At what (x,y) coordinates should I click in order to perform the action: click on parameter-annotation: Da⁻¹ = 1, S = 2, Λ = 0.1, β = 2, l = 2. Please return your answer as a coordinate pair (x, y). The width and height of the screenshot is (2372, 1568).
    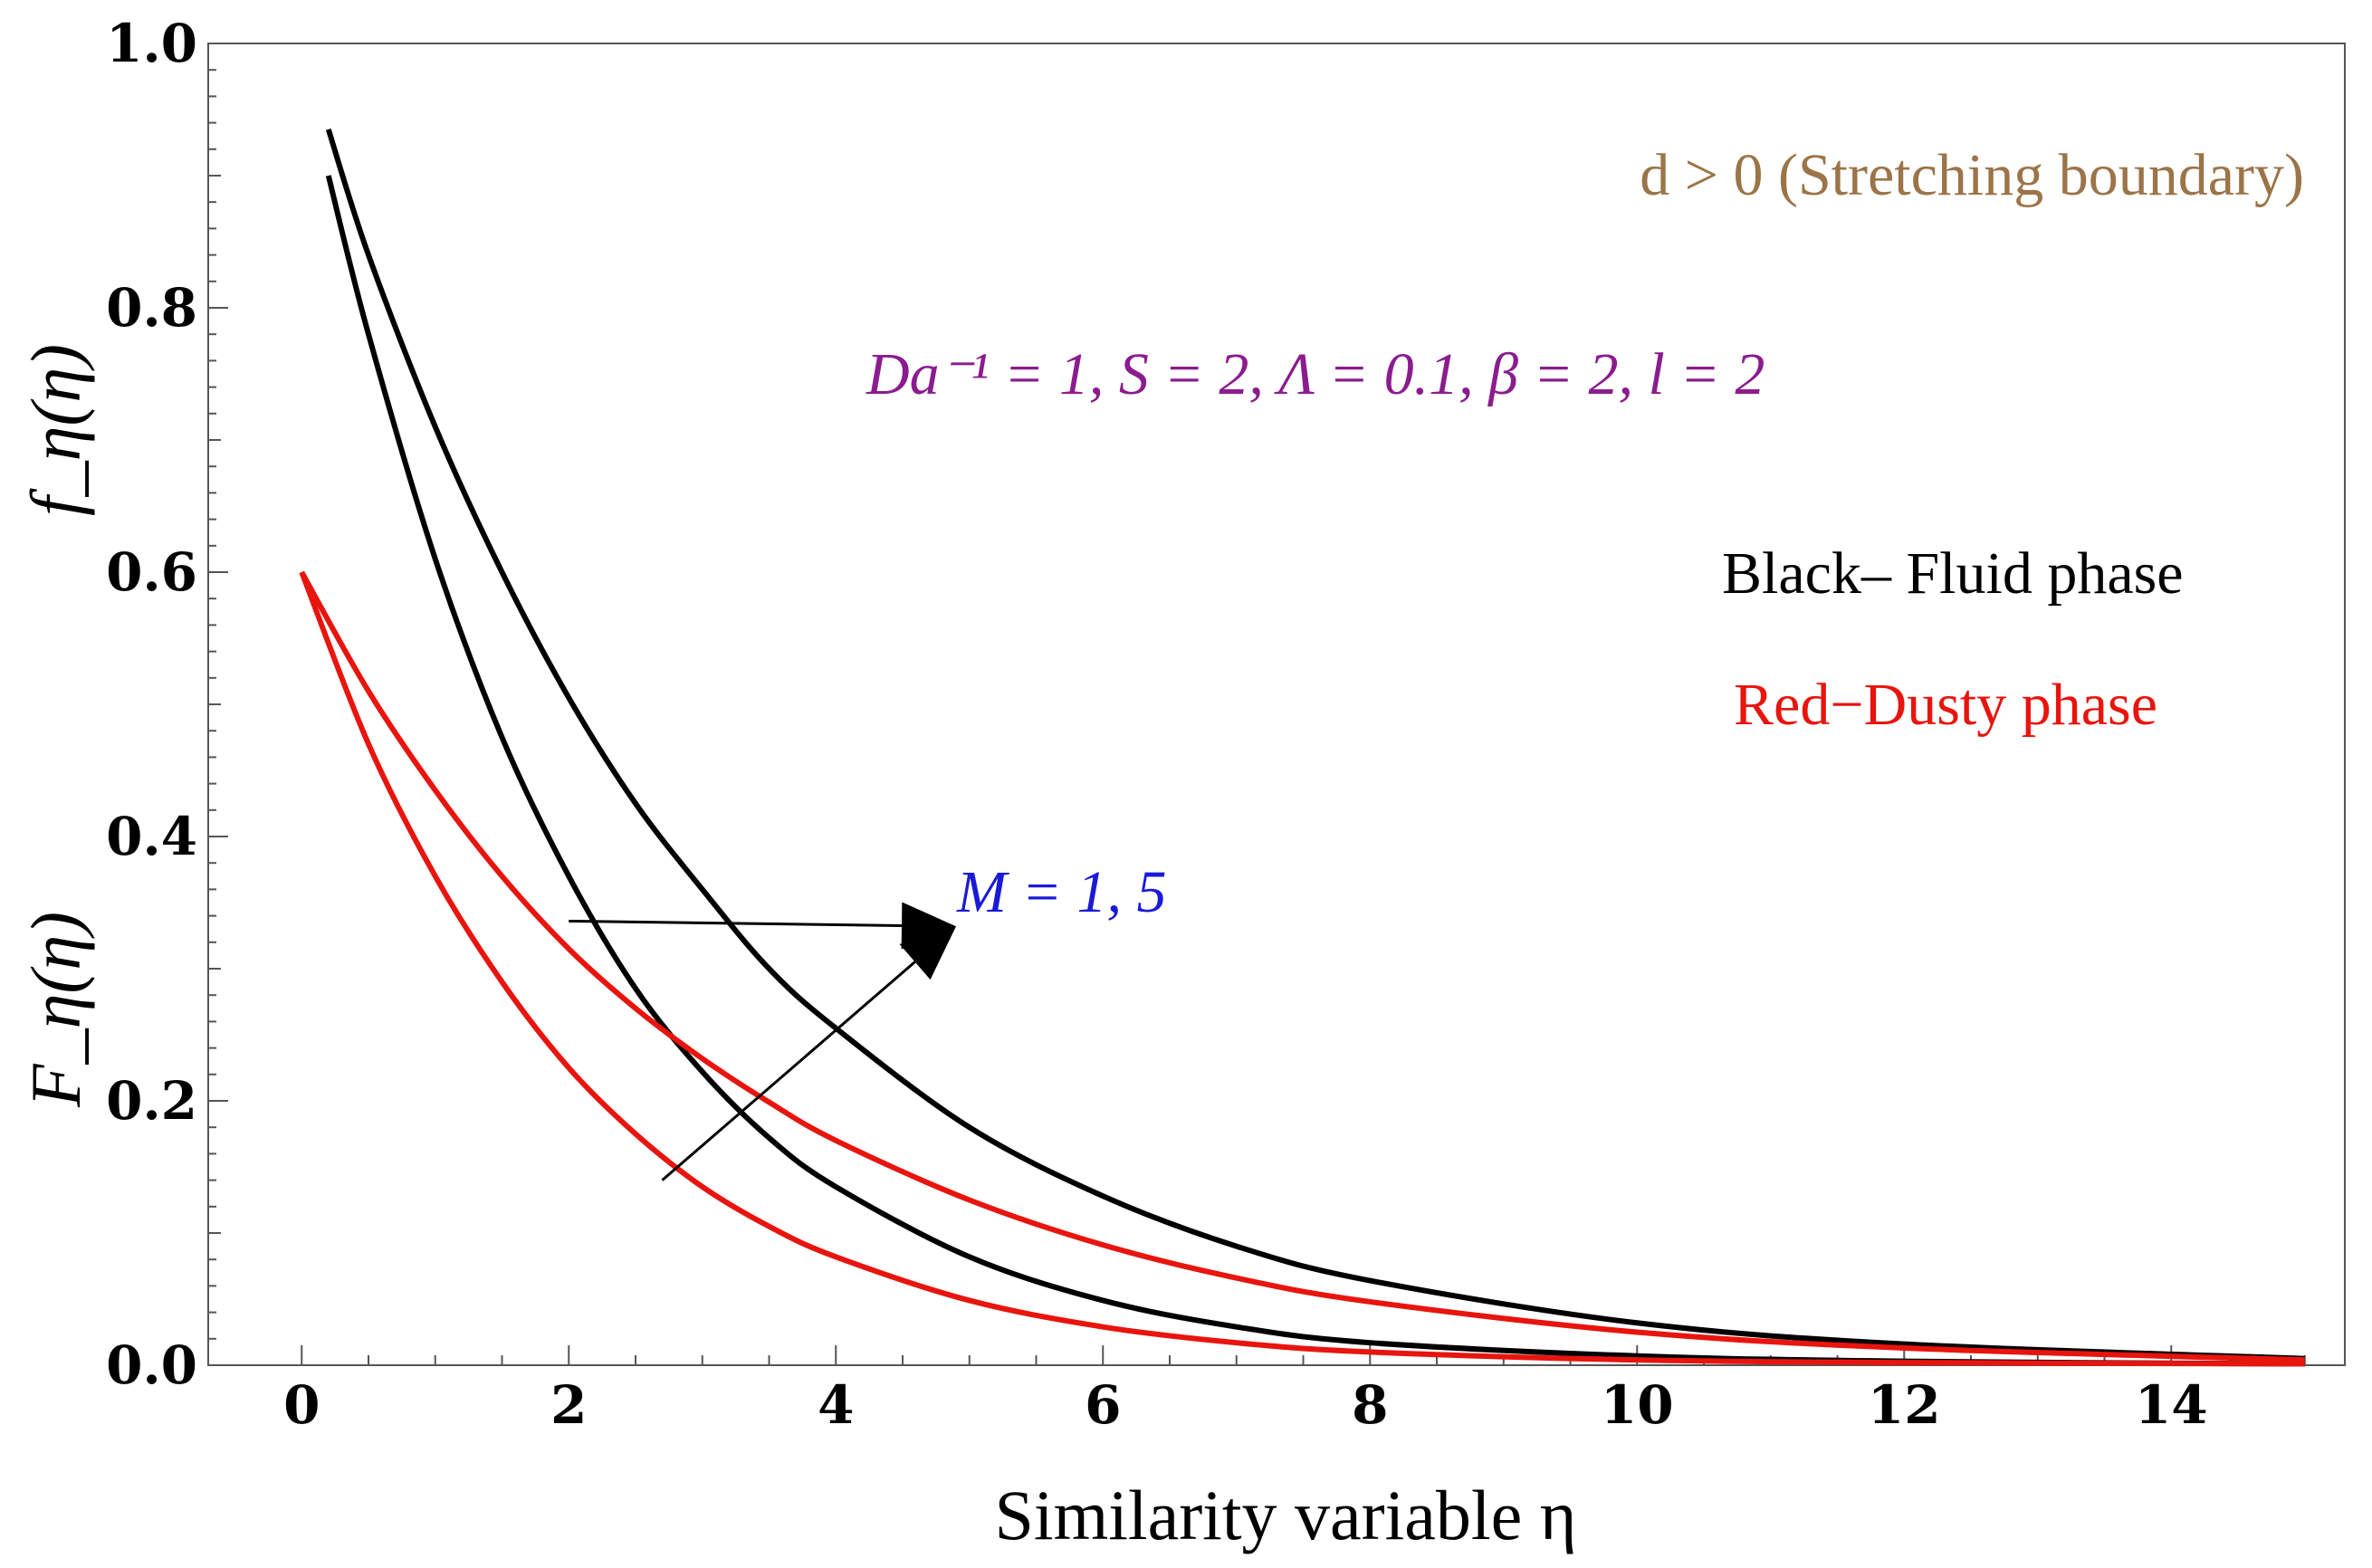
    Looking at the image, I should click on (1315, 374).